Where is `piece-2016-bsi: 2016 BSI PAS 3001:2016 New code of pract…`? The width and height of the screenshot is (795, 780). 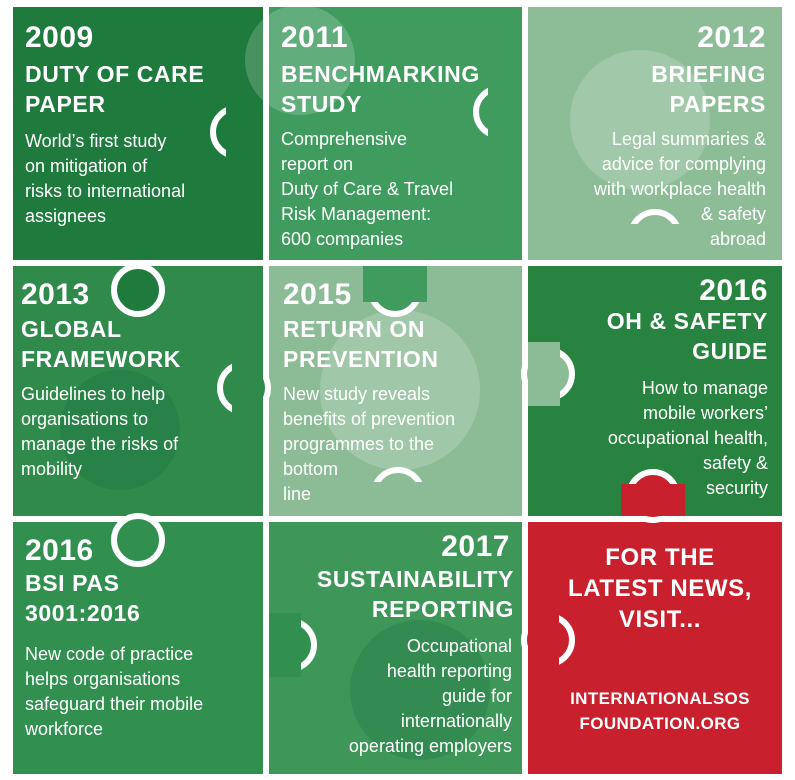 piece-2016-bsi: 2016 BSI PAS 3001:2016 New code of pract… is located at coordinates (138, 648).